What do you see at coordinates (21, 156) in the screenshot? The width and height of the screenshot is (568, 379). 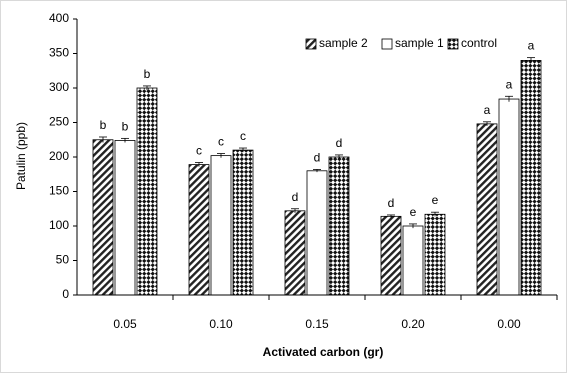 I see `y-axis-title: Patulin (ppb)` at bounding box center [21, 156].